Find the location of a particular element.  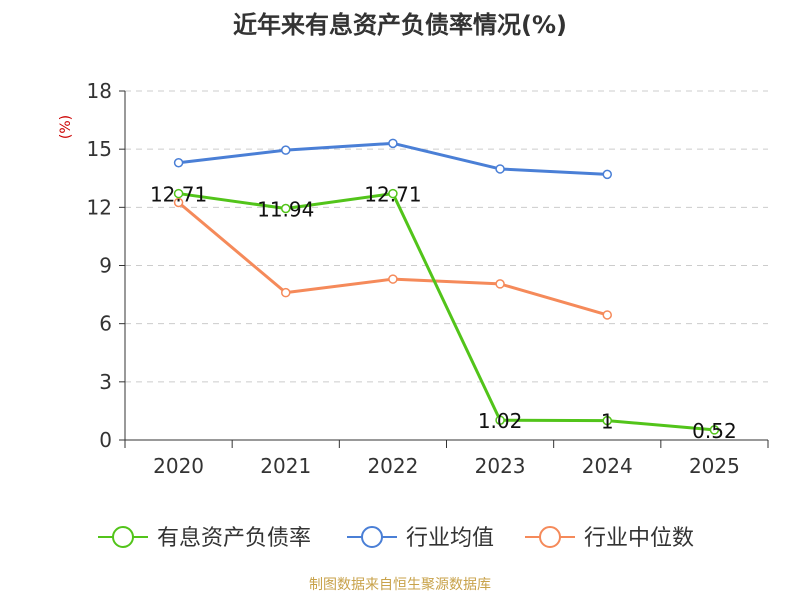

legend-item: 行业中位数 is located at coordinates (609, 538).